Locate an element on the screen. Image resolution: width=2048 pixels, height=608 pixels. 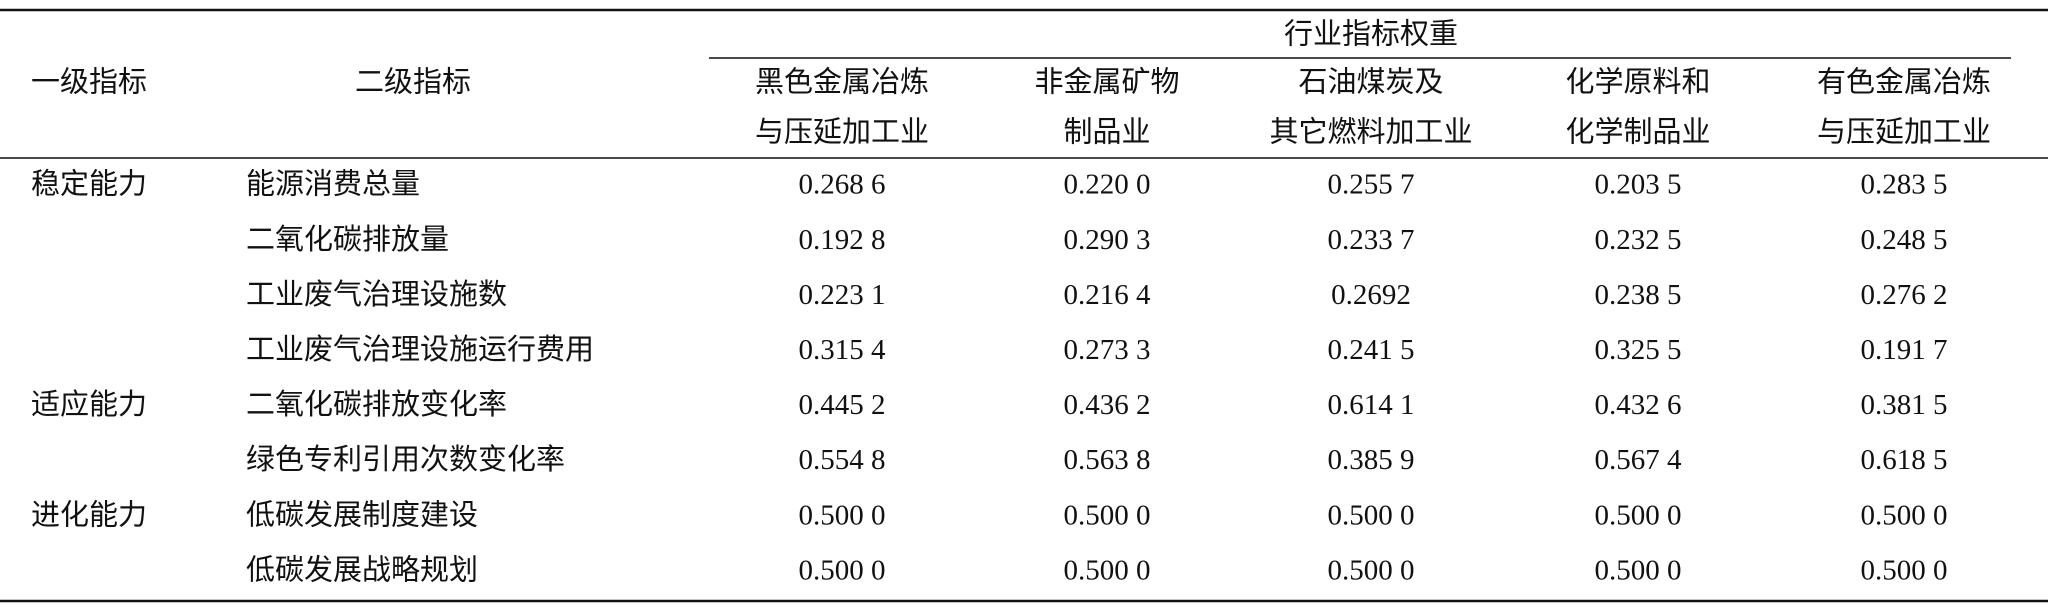
value-cell: 0.220 0 is located at coordinates (1107, 185).